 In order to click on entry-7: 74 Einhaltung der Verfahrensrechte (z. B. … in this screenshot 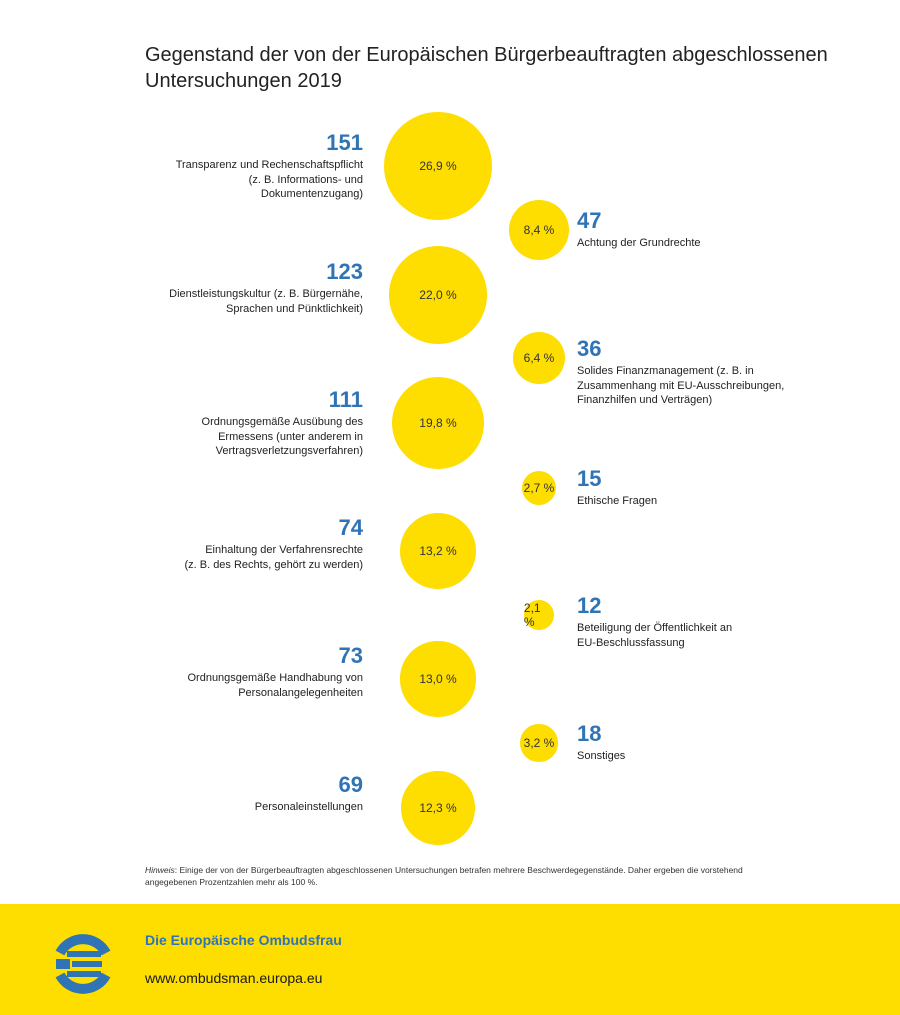, I will do `click(248, 543)`.